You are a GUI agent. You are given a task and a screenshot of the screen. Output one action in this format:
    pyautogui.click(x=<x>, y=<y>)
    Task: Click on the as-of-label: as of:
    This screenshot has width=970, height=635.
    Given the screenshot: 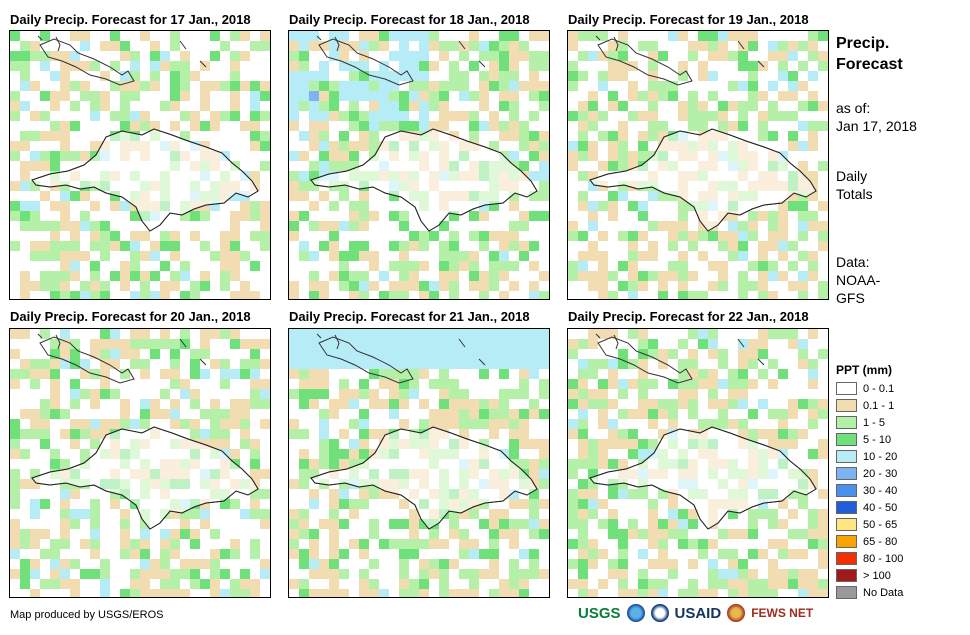 What is the action you would take?
    pyautogui.click(x=853, y=108)
    